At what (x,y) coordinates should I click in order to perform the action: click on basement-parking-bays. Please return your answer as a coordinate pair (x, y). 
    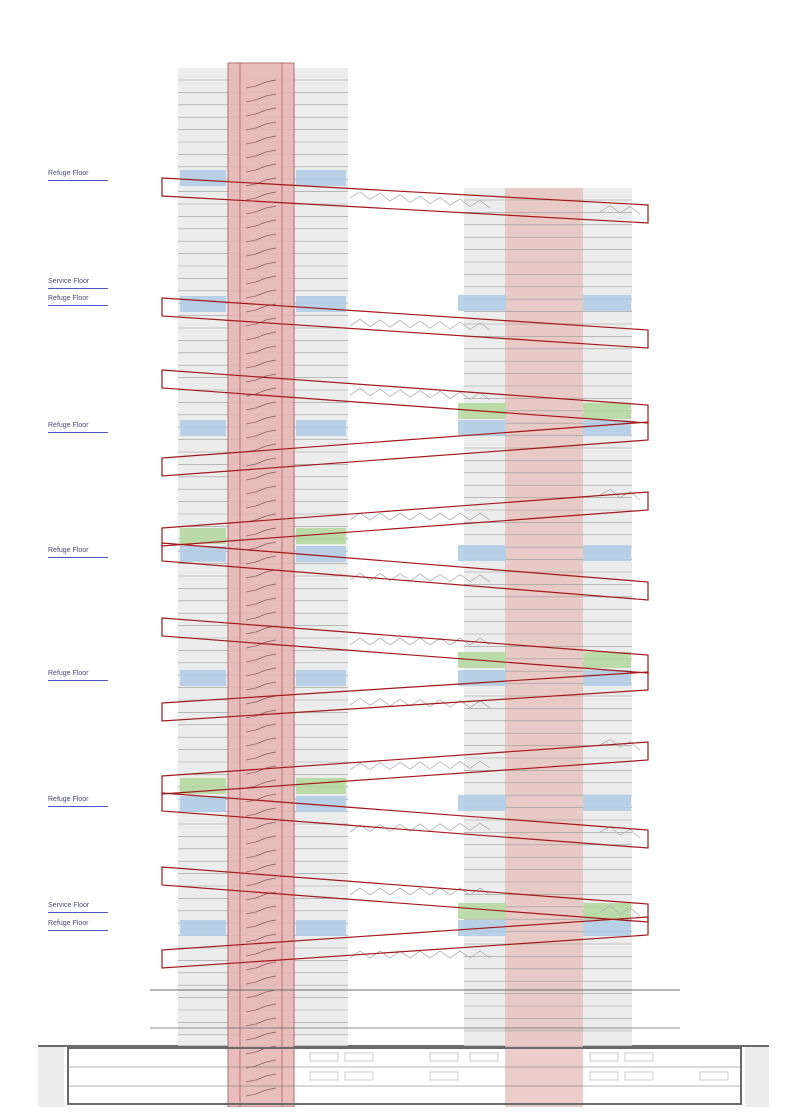
    Looking at the image, I should click on (519, 1066).